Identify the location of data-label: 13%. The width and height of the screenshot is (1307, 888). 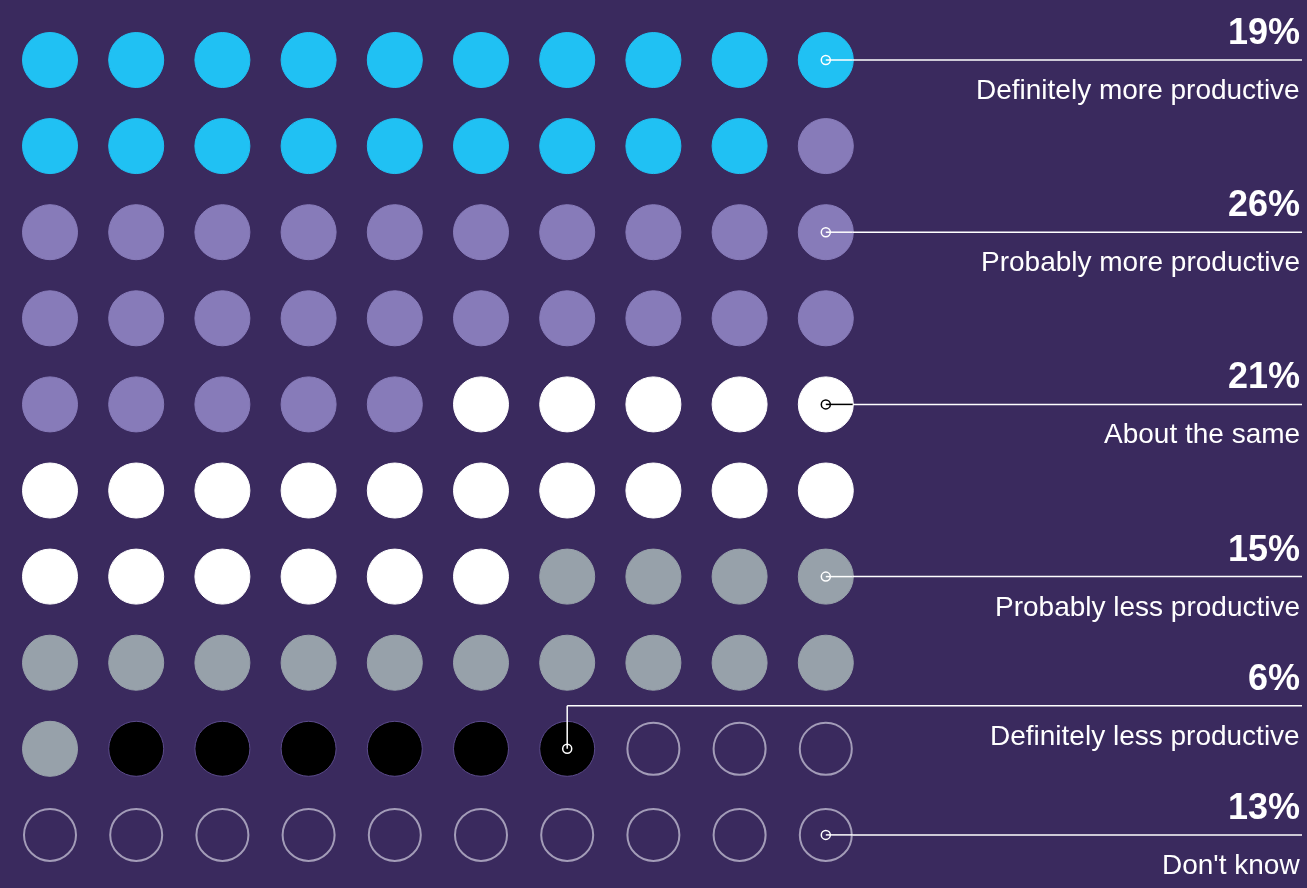
(1264, 806).